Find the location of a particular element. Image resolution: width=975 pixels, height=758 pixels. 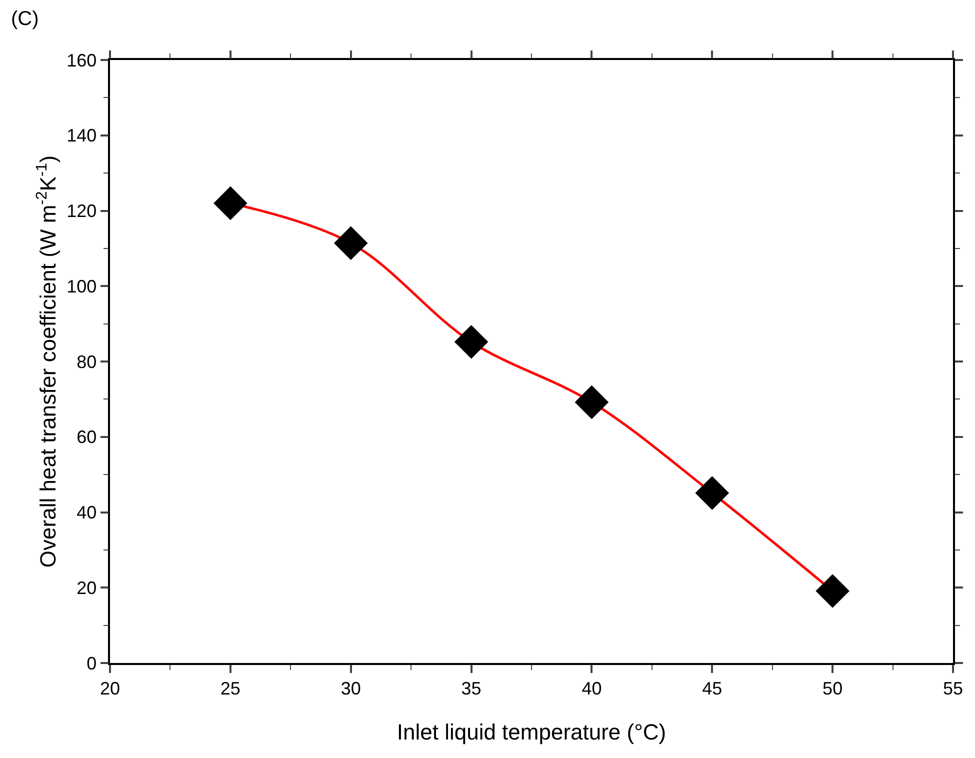

y-tick-label: 0 is located at coordinates (91, 663).